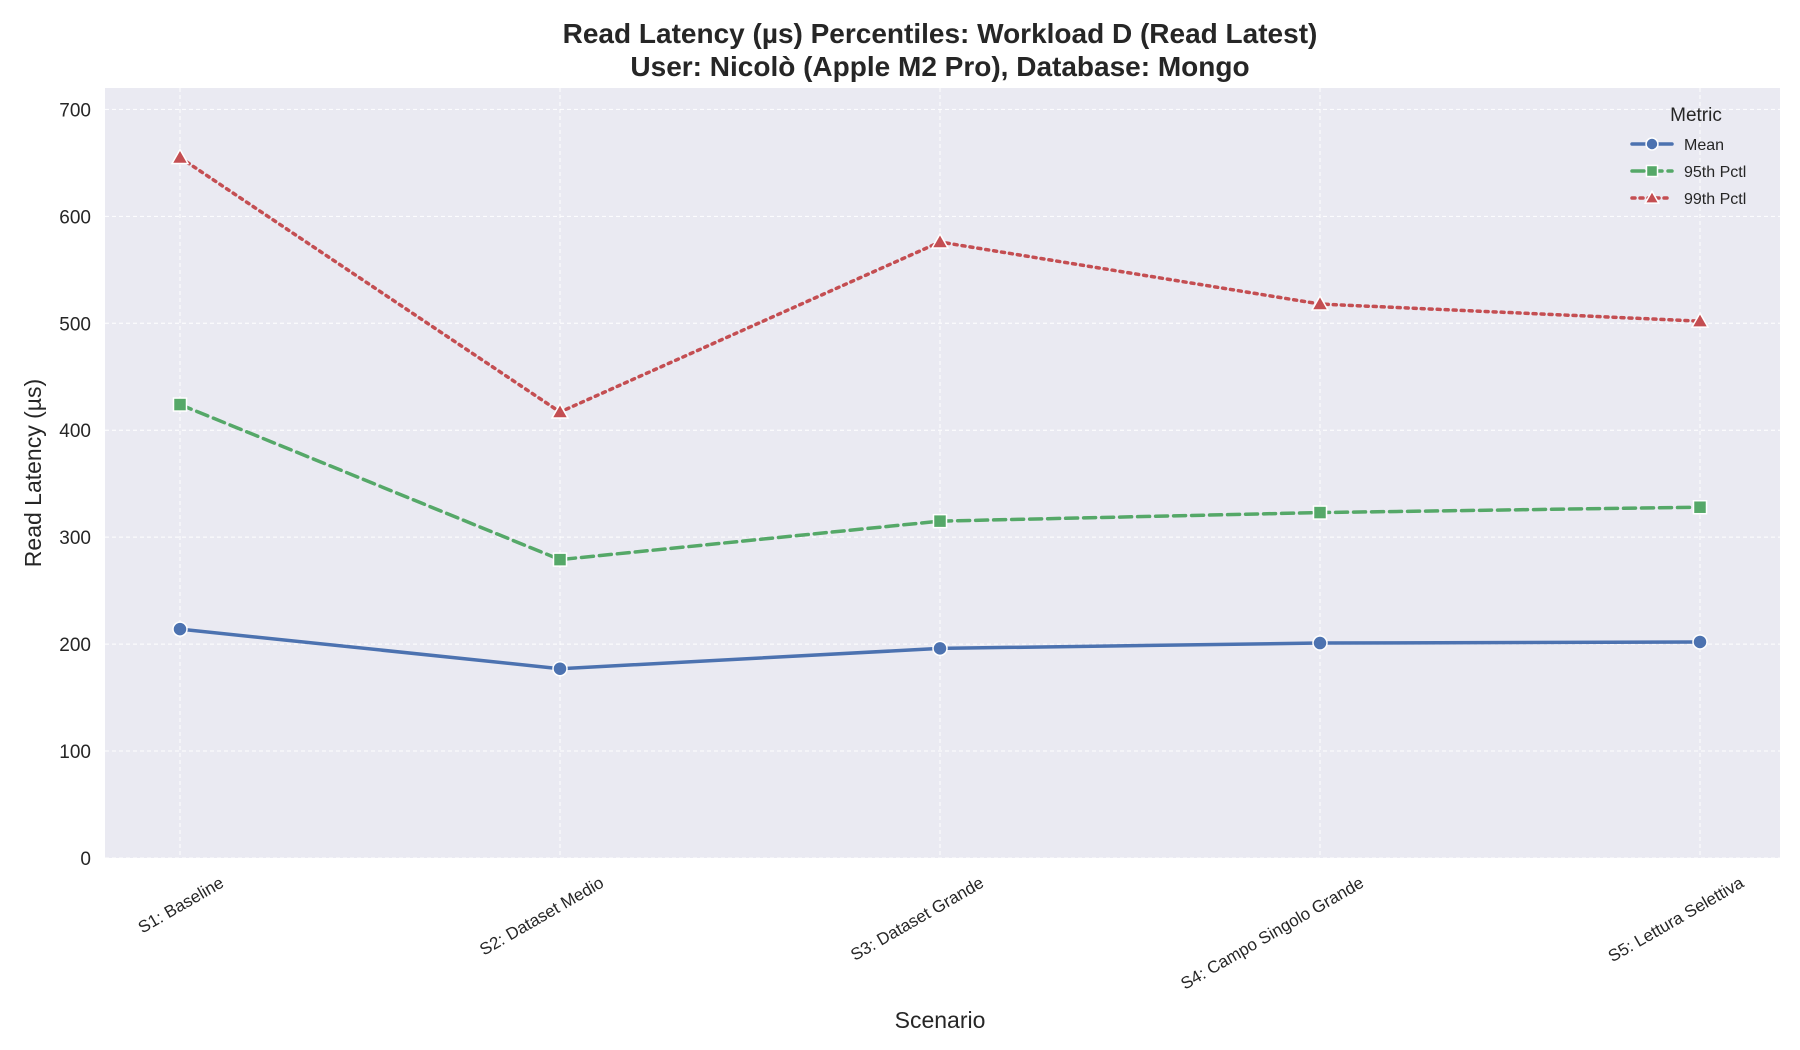 The width and height of the screenshot is (1800, 1050). Describe the element at coordinates (75, 217) in the screenshot. I see `y-tick-label: 600` at that location.